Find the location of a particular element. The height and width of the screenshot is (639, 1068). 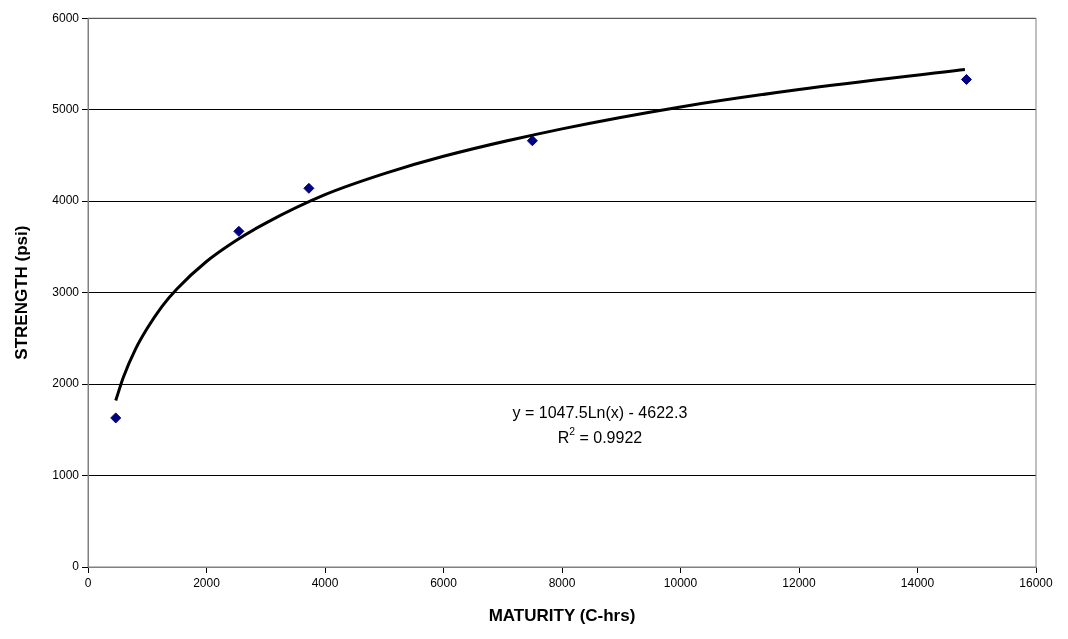

x-tick-label: 10000 is located at coordinates (680, 582).